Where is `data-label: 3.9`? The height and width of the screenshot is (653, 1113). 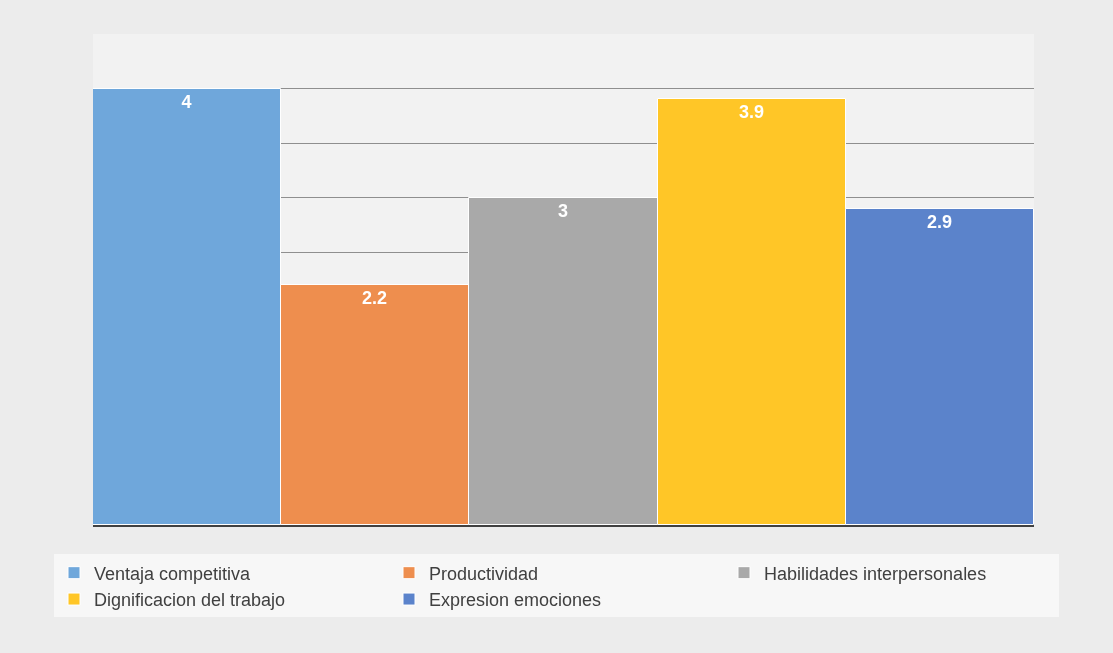 data-label: 3.9 is located at coordinates (751, 111).